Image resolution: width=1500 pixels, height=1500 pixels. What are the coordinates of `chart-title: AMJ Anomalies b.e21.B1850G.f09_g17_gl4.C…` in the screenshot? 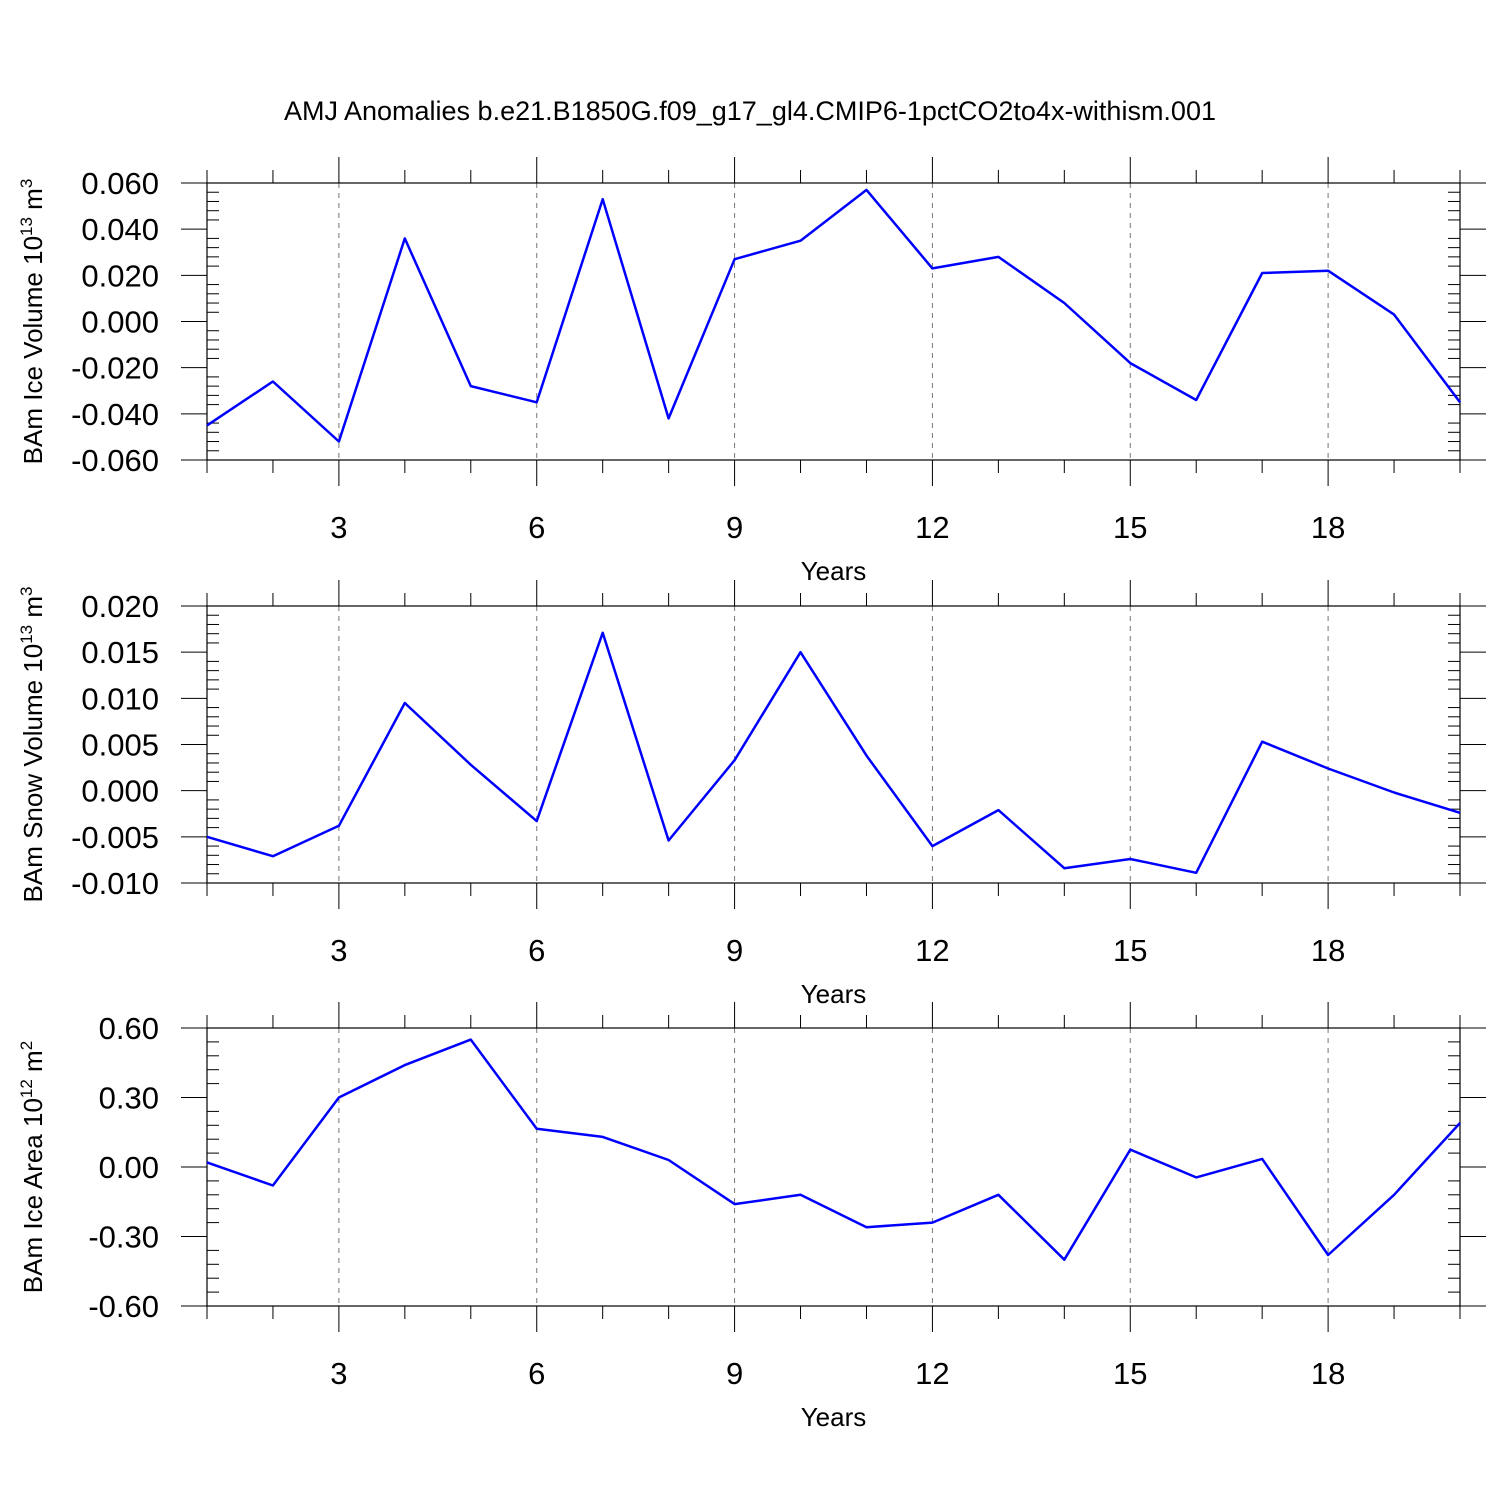 It's located at (750, 111).